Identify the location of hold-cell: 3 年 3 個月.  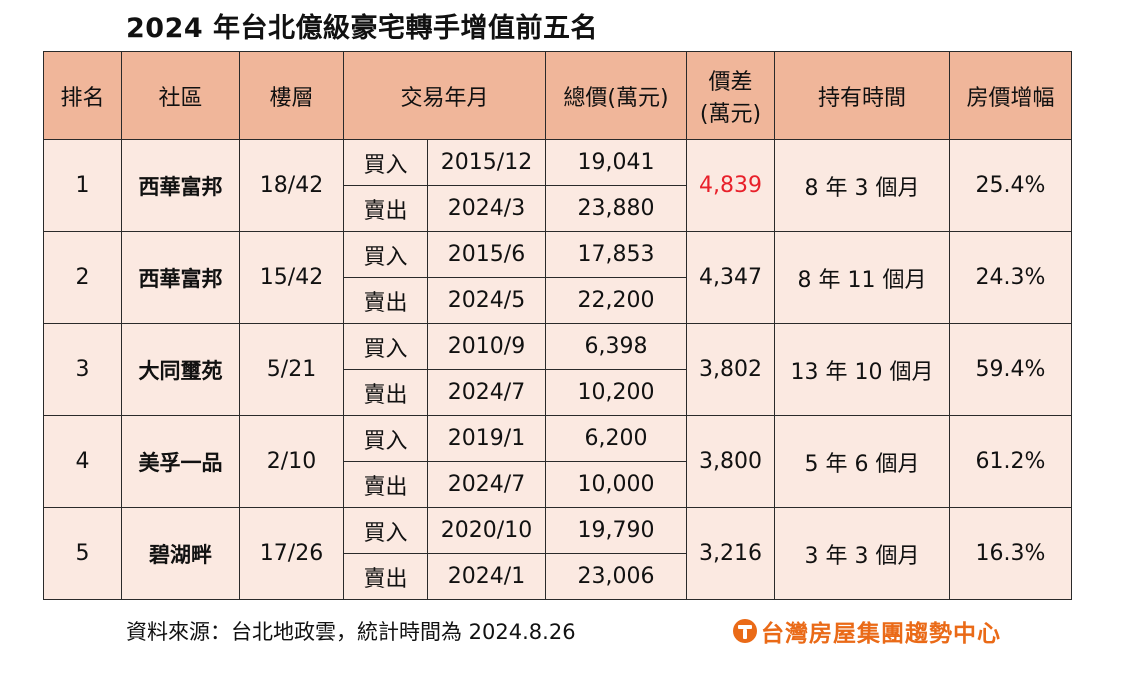
(862, 553).